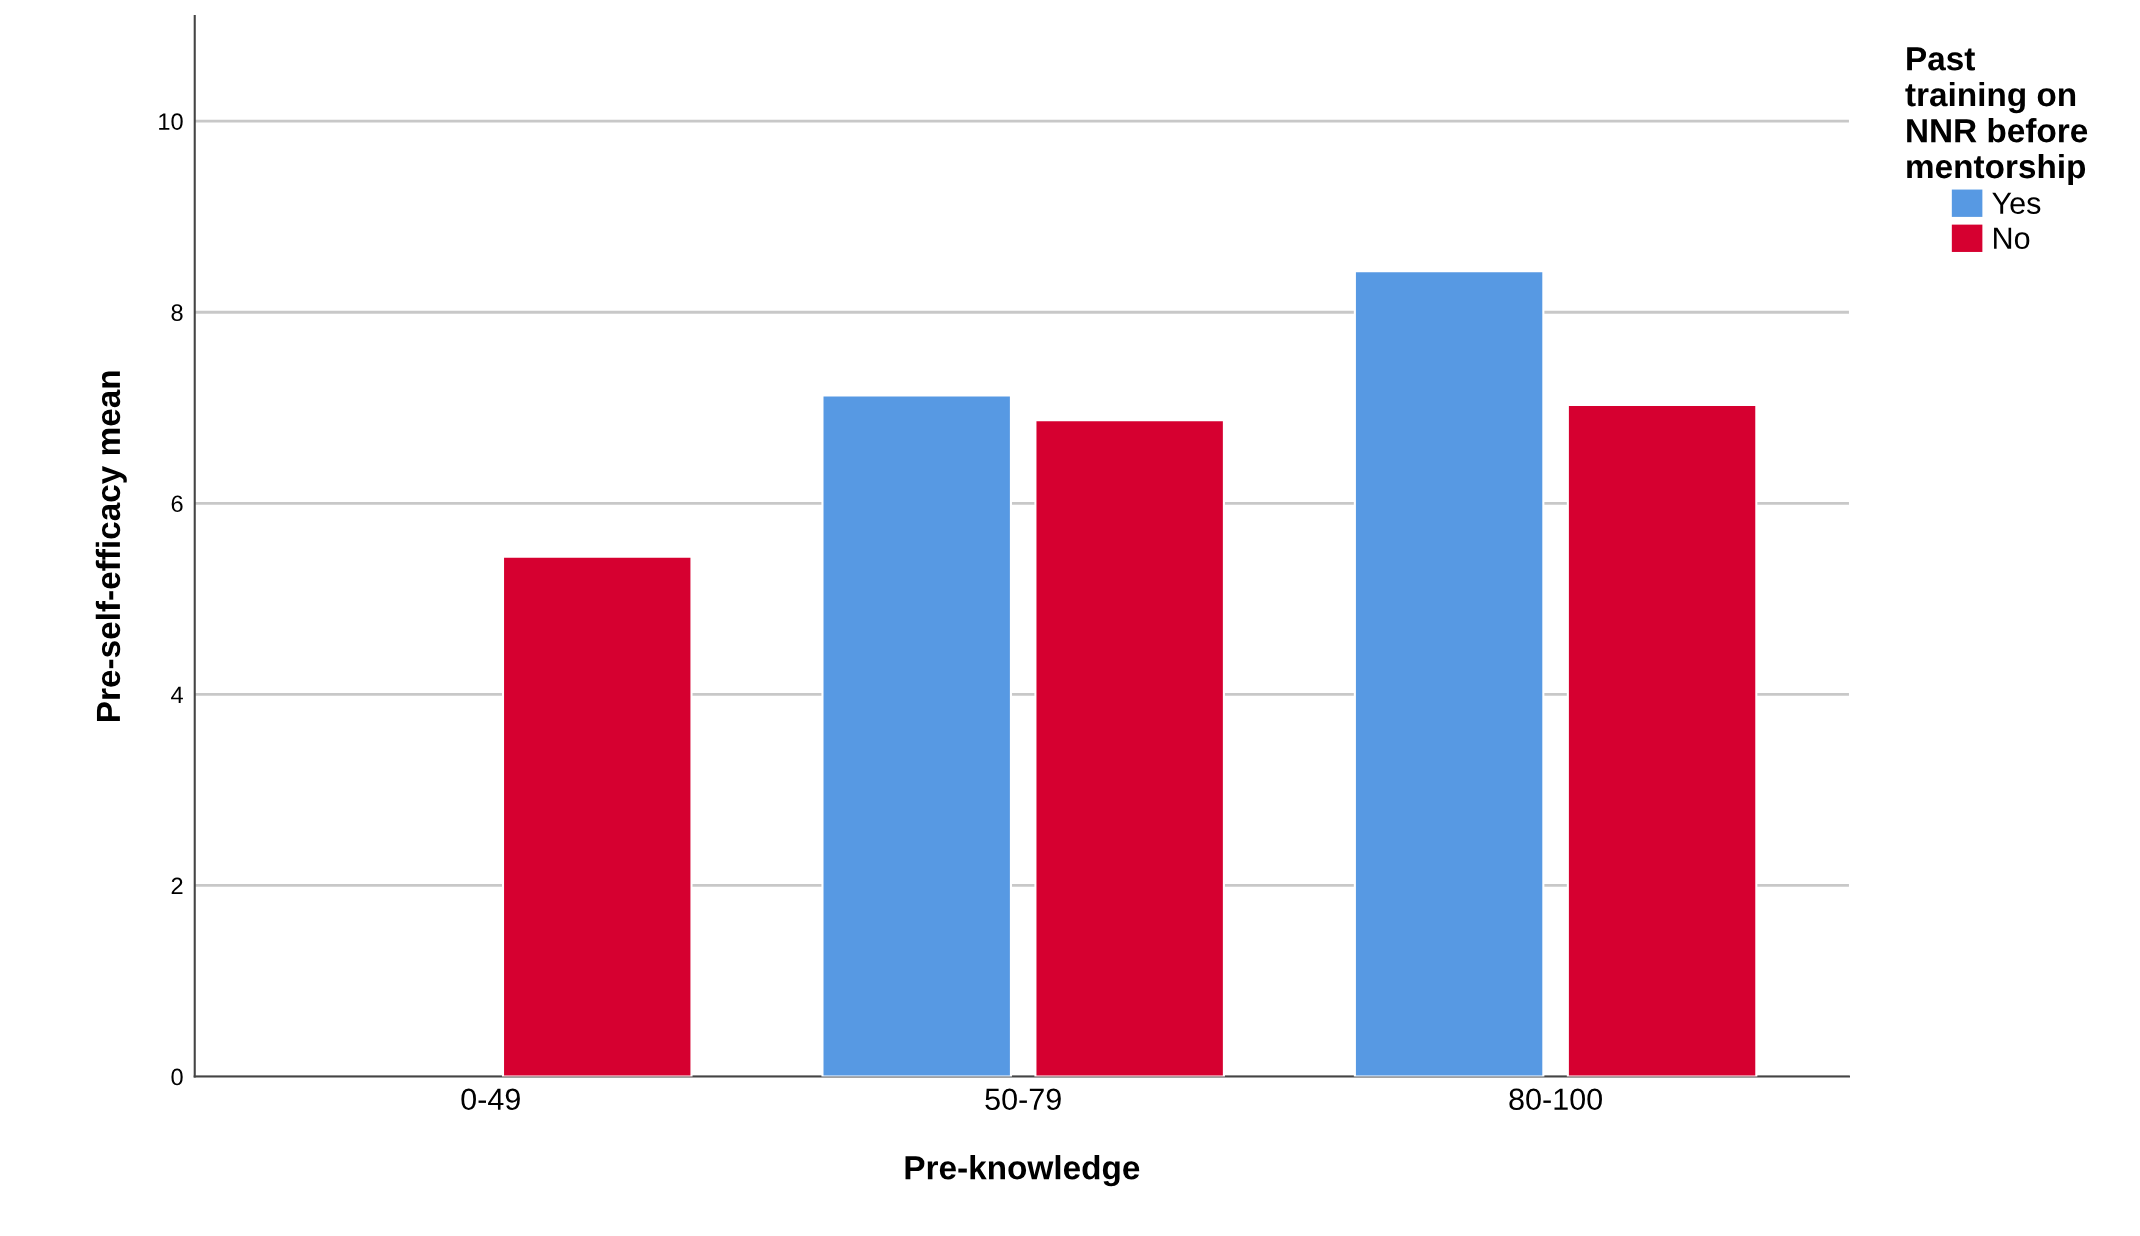 Image resolution: width=2140 pixels, height=1236 pixels. I want to click on legend-title: Past training on NNR before mentorship, so click(1996, 116).